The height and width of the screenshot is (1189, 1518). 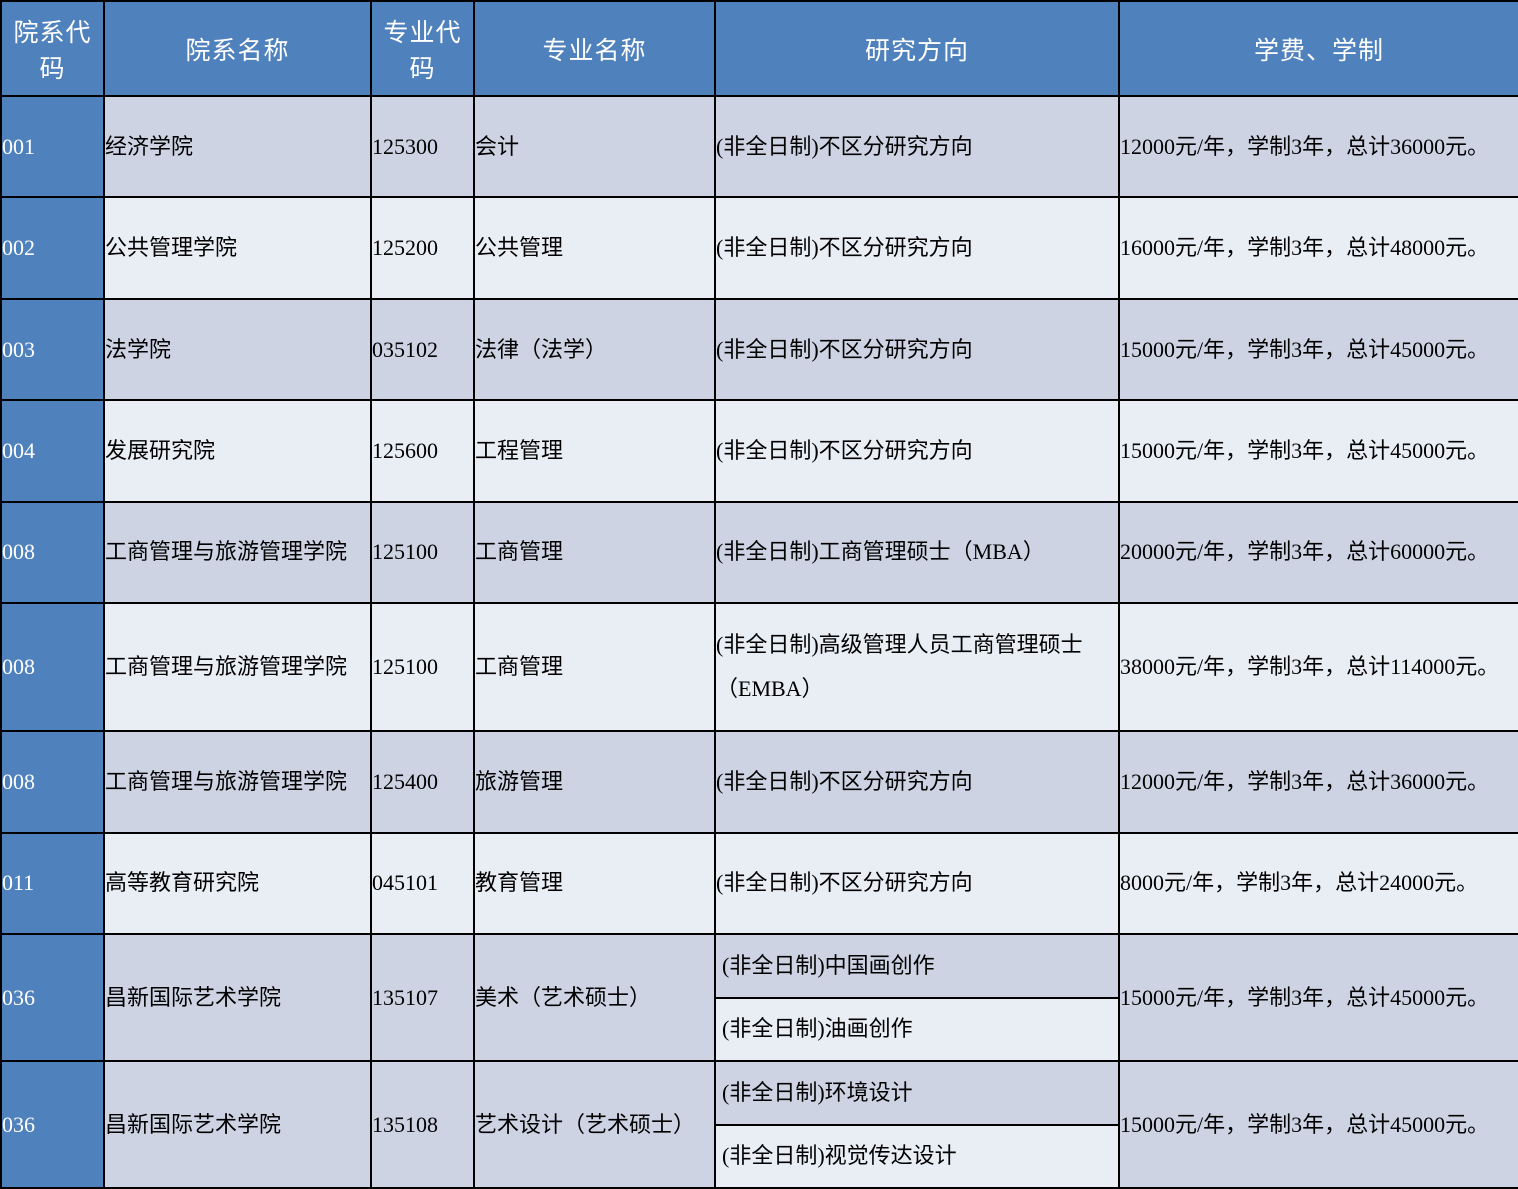 I want to click on cell-dept-code: 004, so click(x=52, y=451).